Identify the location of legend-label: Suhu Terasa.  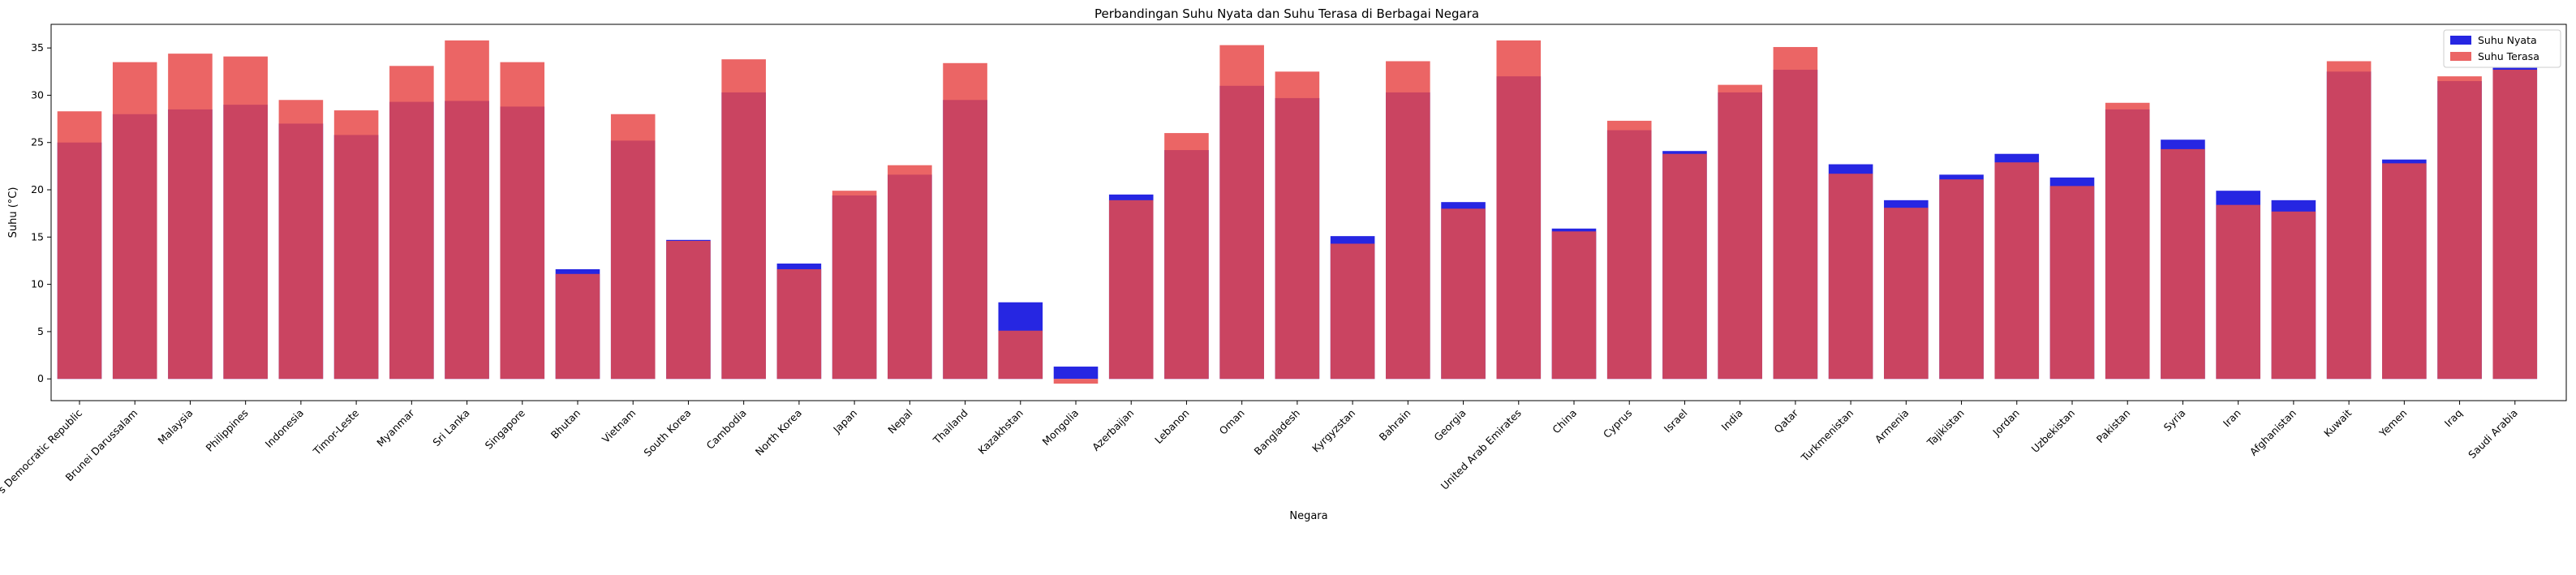
(2508, 56).